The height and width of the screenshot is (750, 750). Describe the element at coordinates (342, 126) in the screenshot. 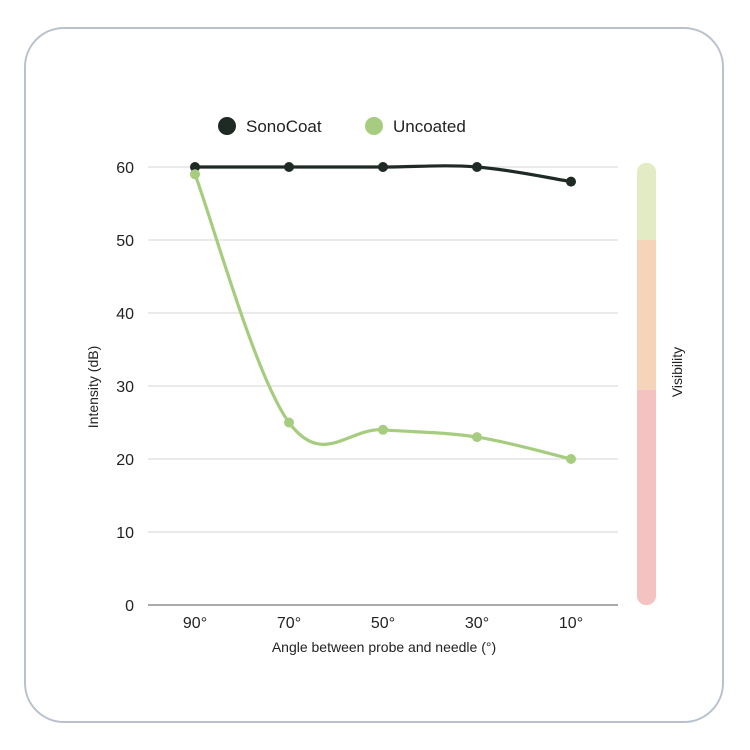

I see `legend: SonoCoat Uncoated` at that location.